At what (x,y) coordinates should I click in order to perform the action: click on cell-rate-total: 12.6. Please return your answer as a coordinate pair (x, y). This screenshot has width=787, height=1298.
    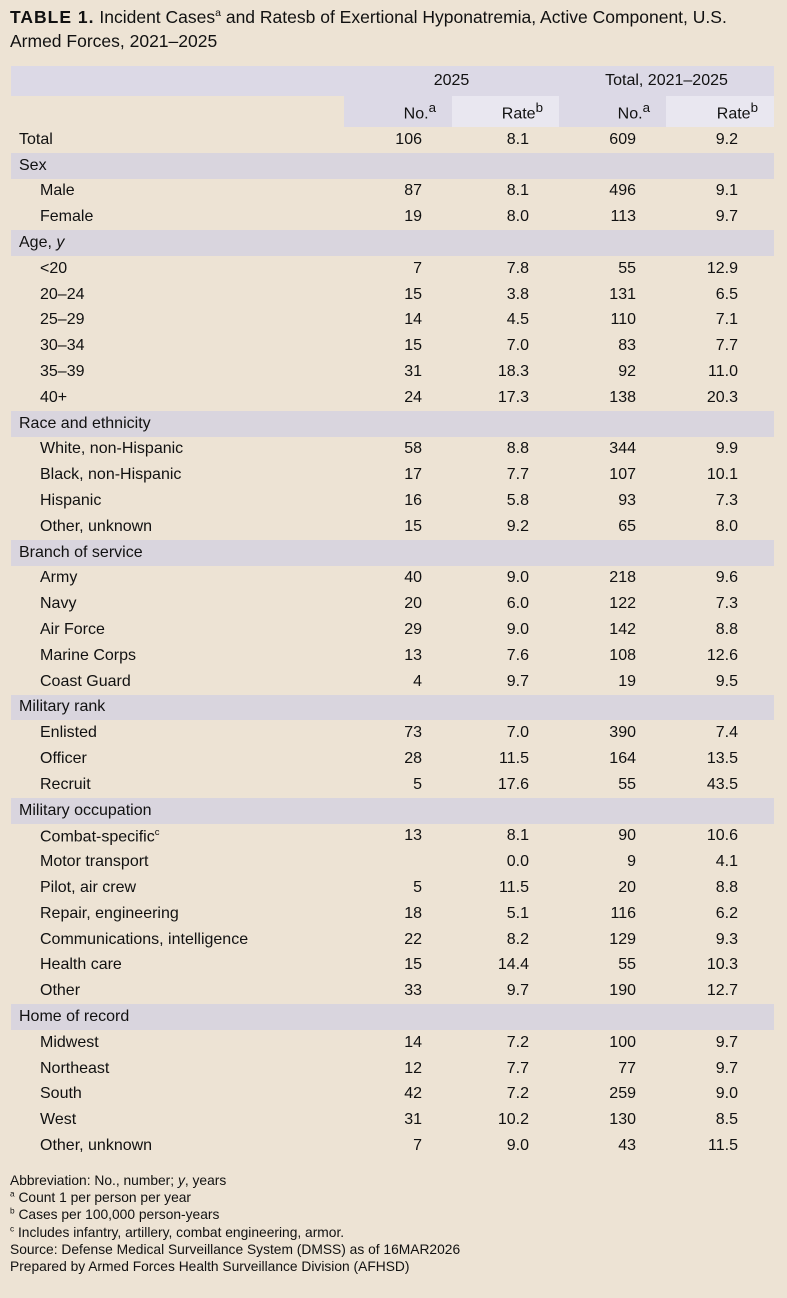
    Looking at the image, I should click on (722, 655).